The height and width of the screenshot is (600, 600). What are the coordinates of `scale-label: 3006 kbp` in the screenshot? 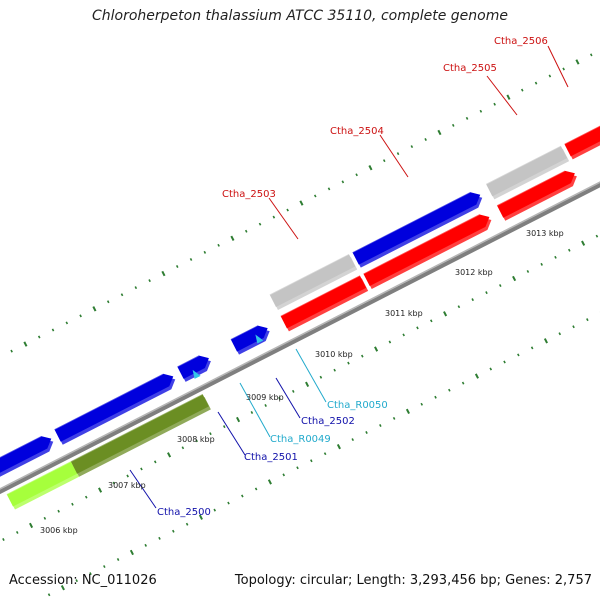 It's located at (59, 530).